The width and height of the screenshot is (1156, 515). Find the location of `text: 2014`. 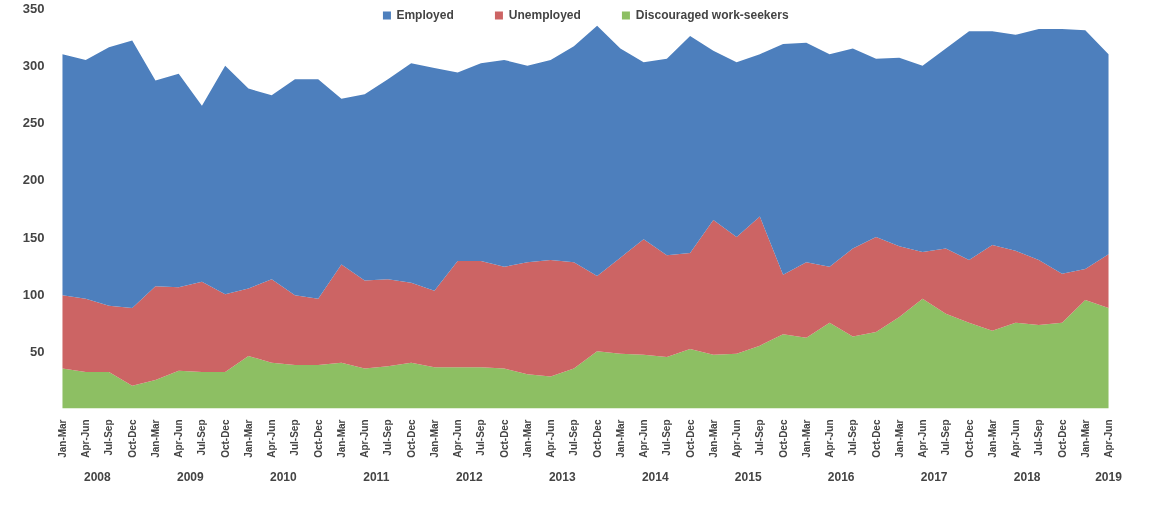

text: 2014 is located at coordinates (655, 476).